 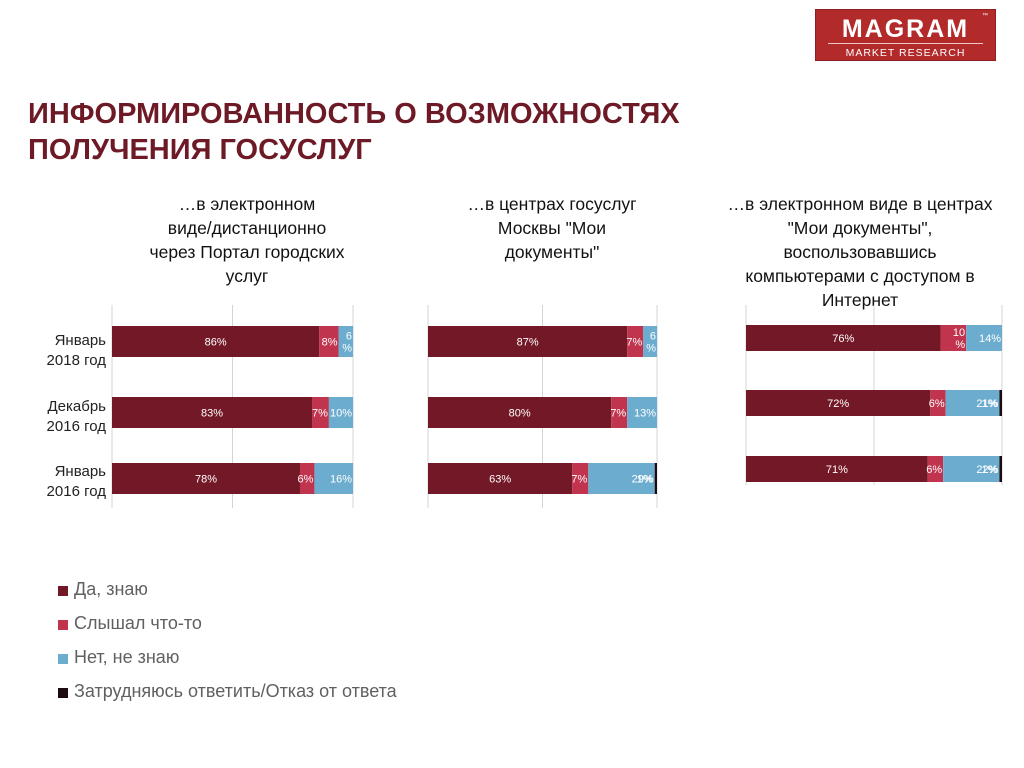 I want to click on chart-panel-1: 86% 8% 6 % 83% 7% 10% 78% 6% 16%, so click(x=232, y=406).